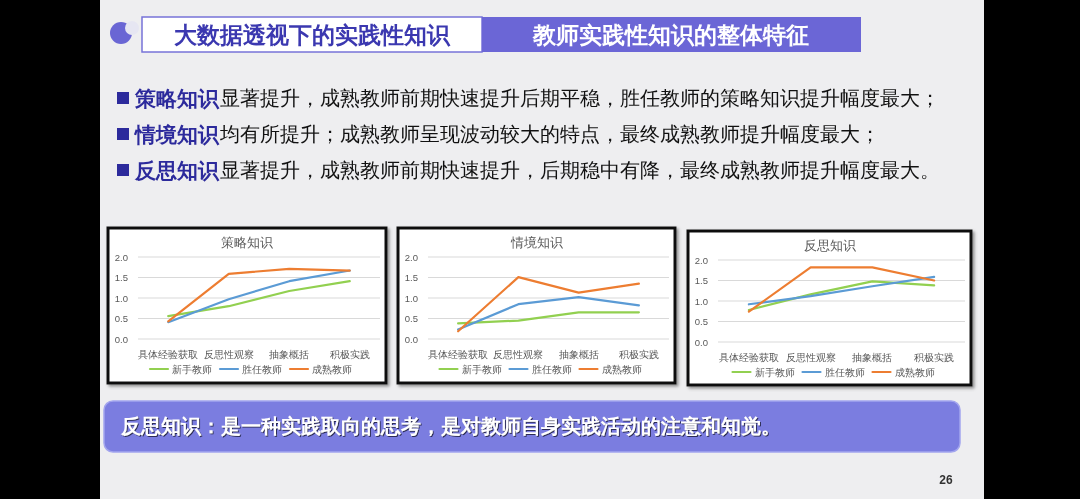 The height and width of the screenshot is (499, 1080). What do you see at coordinates (549, 134) in the screenshot?
I see `text: 均有所提升；成熟教师呈现波动较大的特点，最终成熟教师提升幅度最大；` at bounding box center [549, 134].